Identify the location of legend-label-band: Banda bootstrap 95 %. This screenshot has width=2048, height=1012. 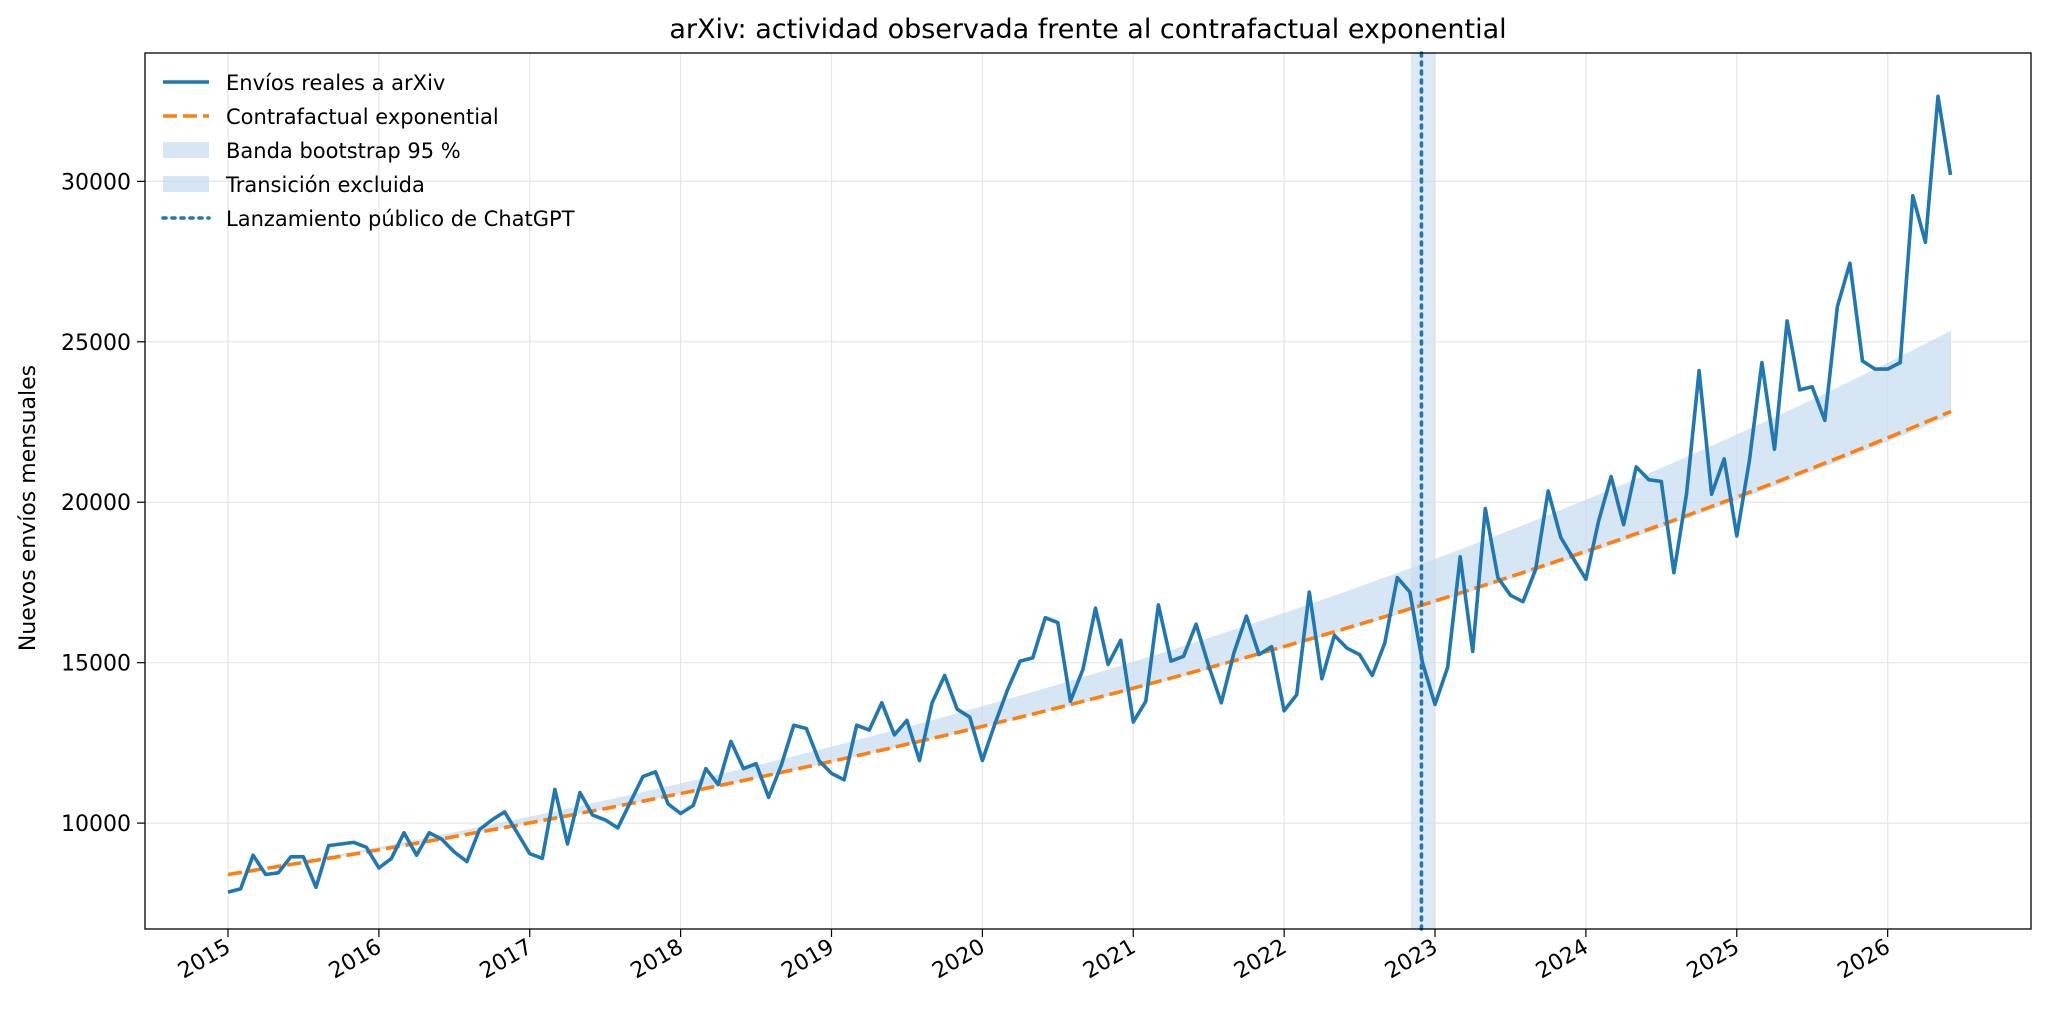
(343, 151).